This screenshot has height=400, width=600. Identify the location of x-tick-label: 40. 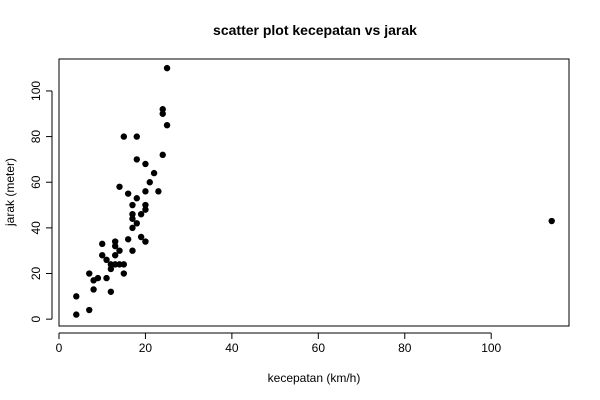
(232, 348).